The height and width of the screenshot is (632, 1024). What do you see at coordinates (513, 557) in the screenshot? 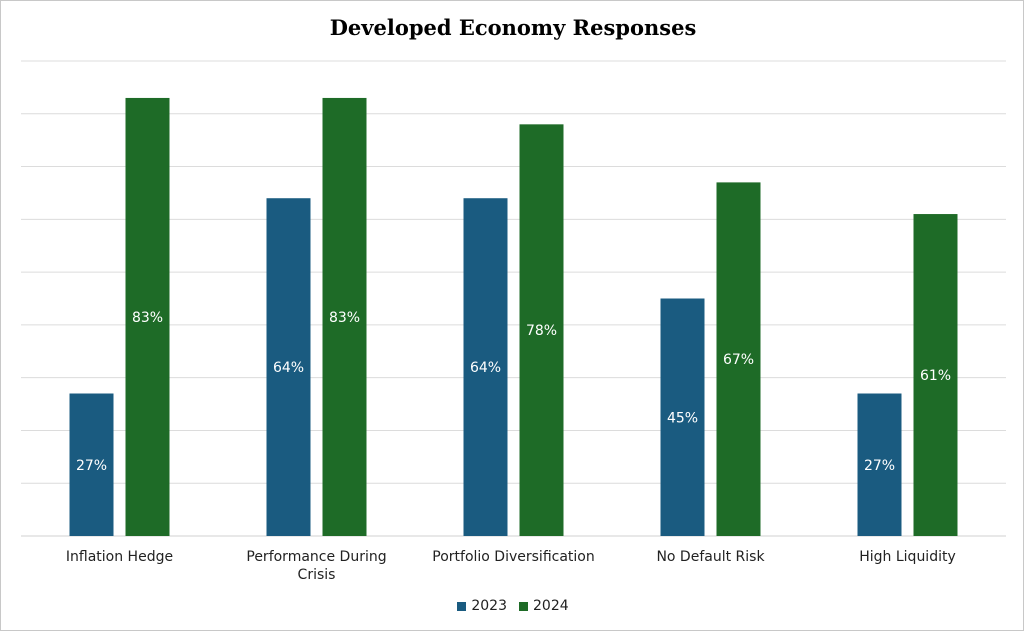
I see `x-tick-label: Portfolio Diversification` at bounding box center [513, 557].